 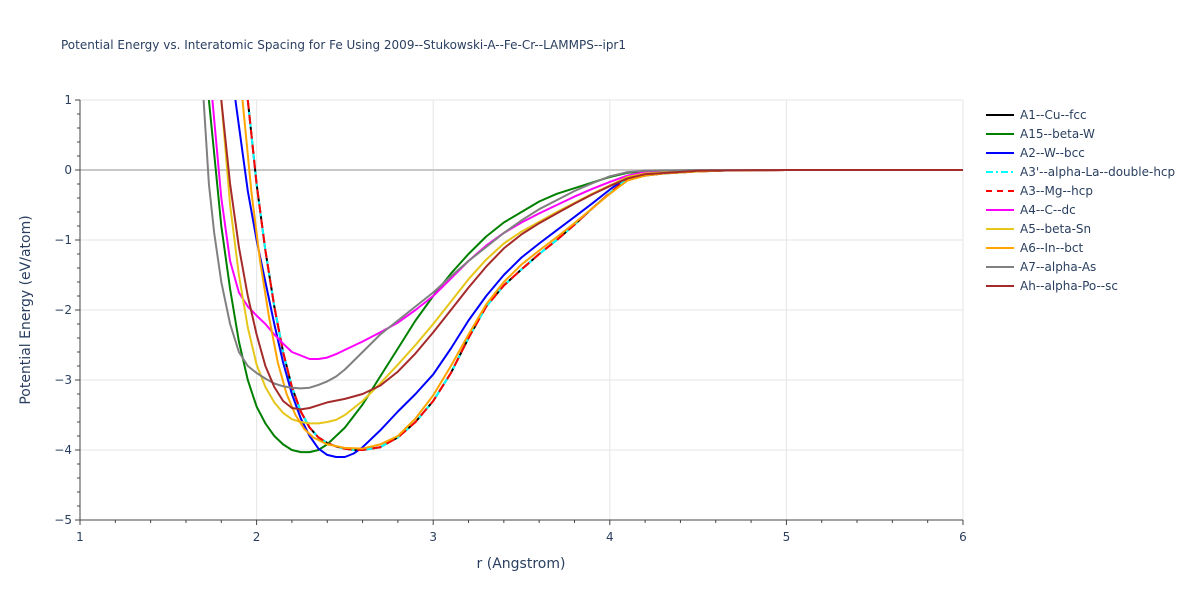 What do you see at coordinates (26, 309) in the screenshot?
I see `y-axis-title: Potential Energy (eV/atom)` at bounding box center [26, 309].